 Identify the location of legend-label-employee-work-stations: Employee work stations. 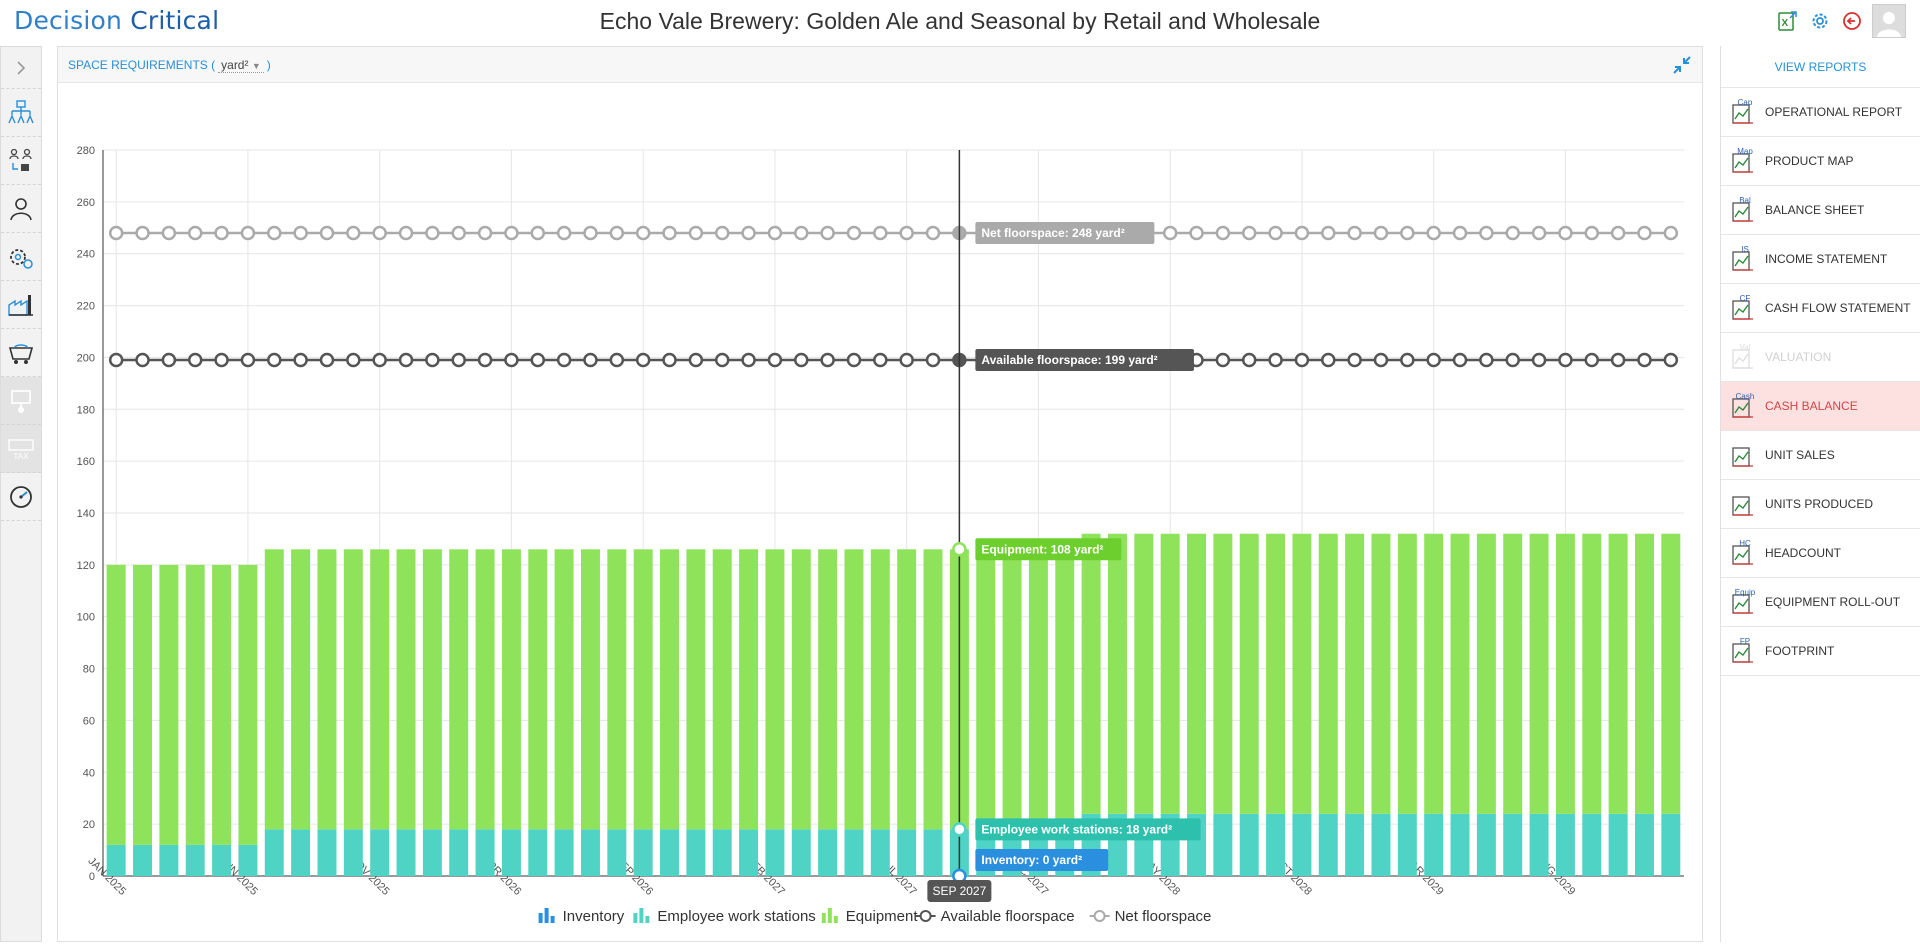
(736, 916).